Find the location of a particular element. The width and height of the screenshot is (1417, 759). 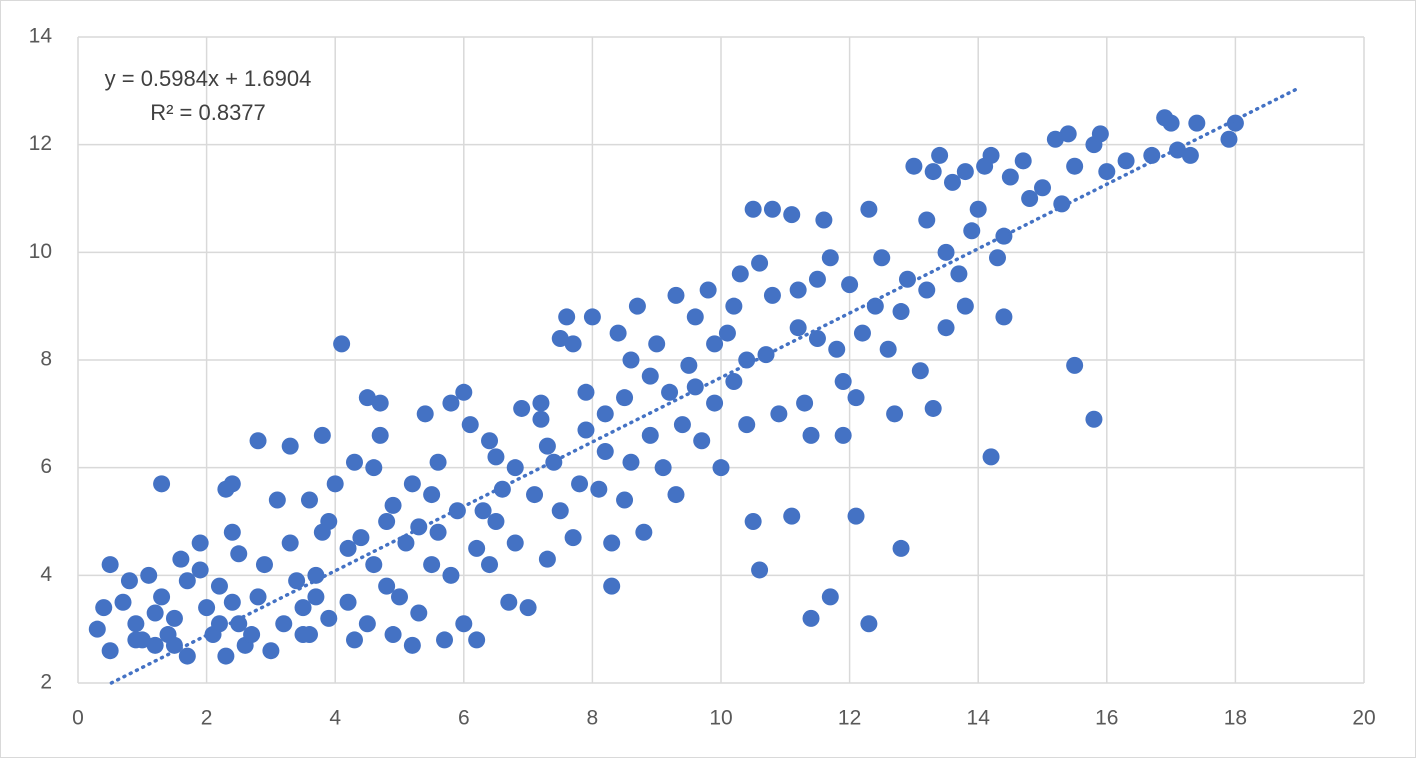

r-squared-label: R² = 0.8377 is located at coordinates (208, 112).